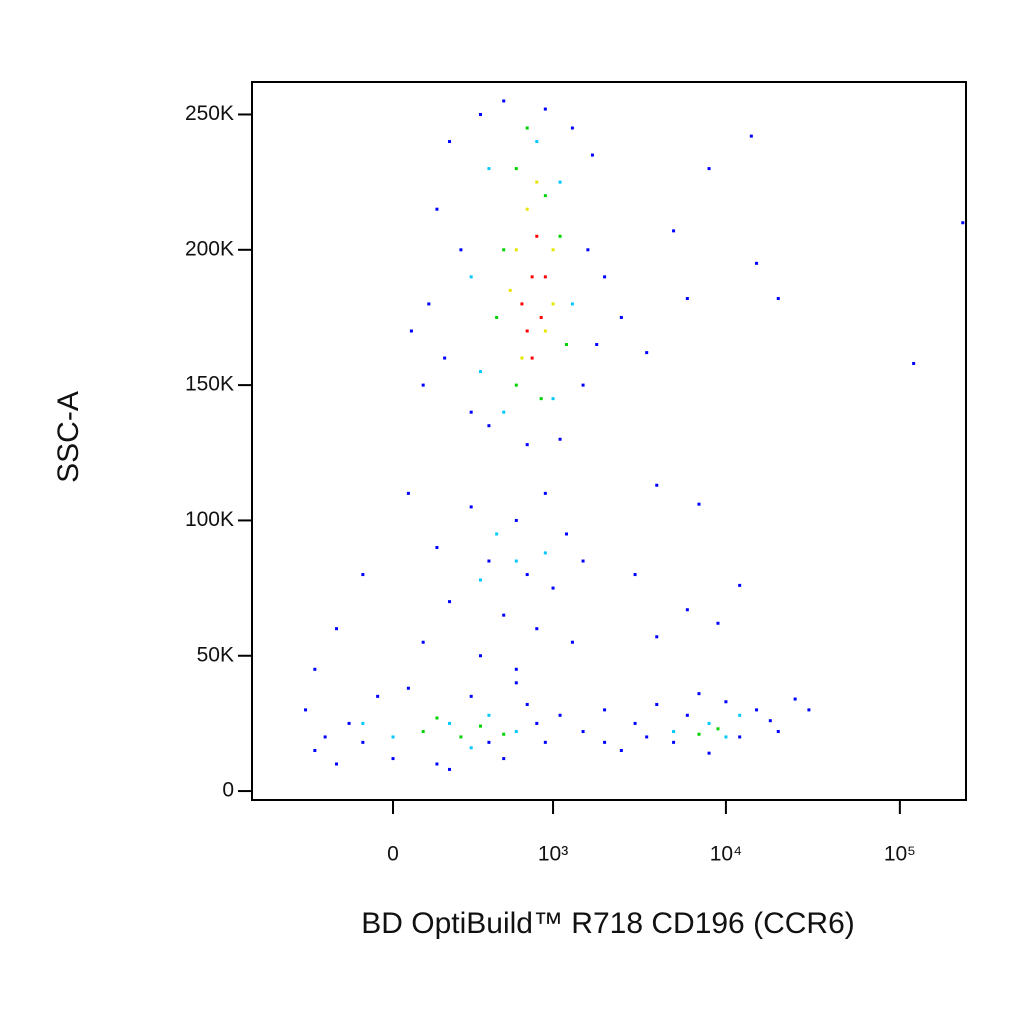 The width and height of the screenshot is (1024, 1024). I want to click on y-tick-label: 0, so click(228, 790).